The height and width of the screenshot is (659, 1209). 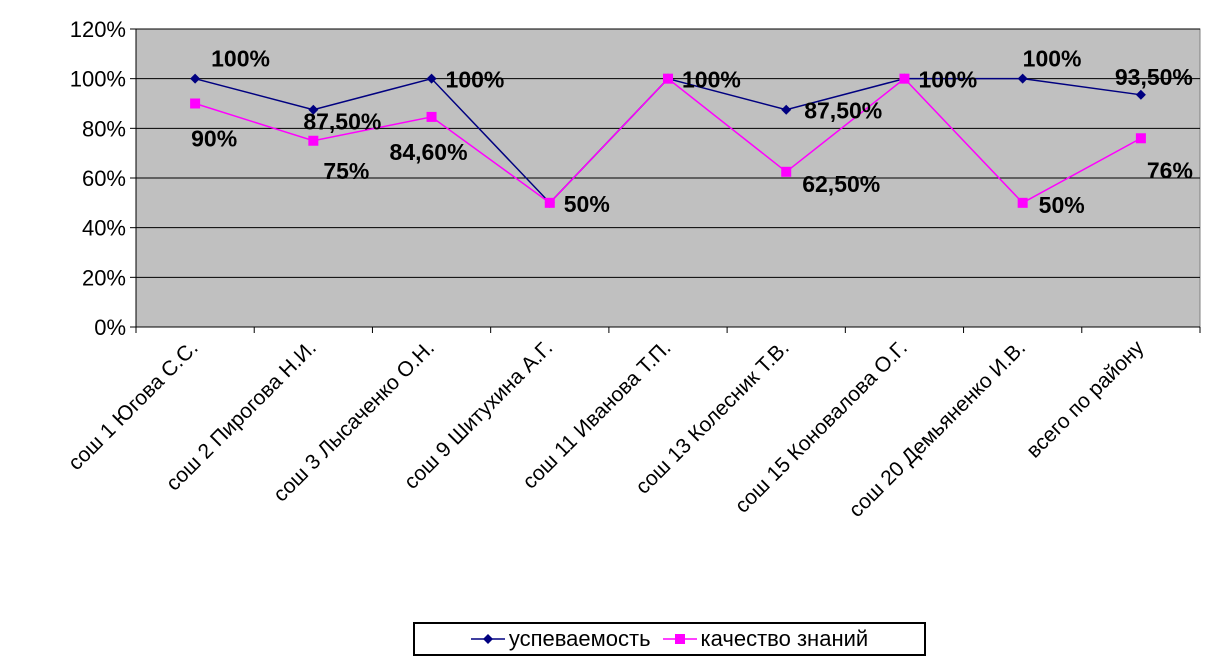 What do you see at coordinates (679, 639) in the screenshot?
I see `legend-marker-square-icon` at bounding box center [679, 639].